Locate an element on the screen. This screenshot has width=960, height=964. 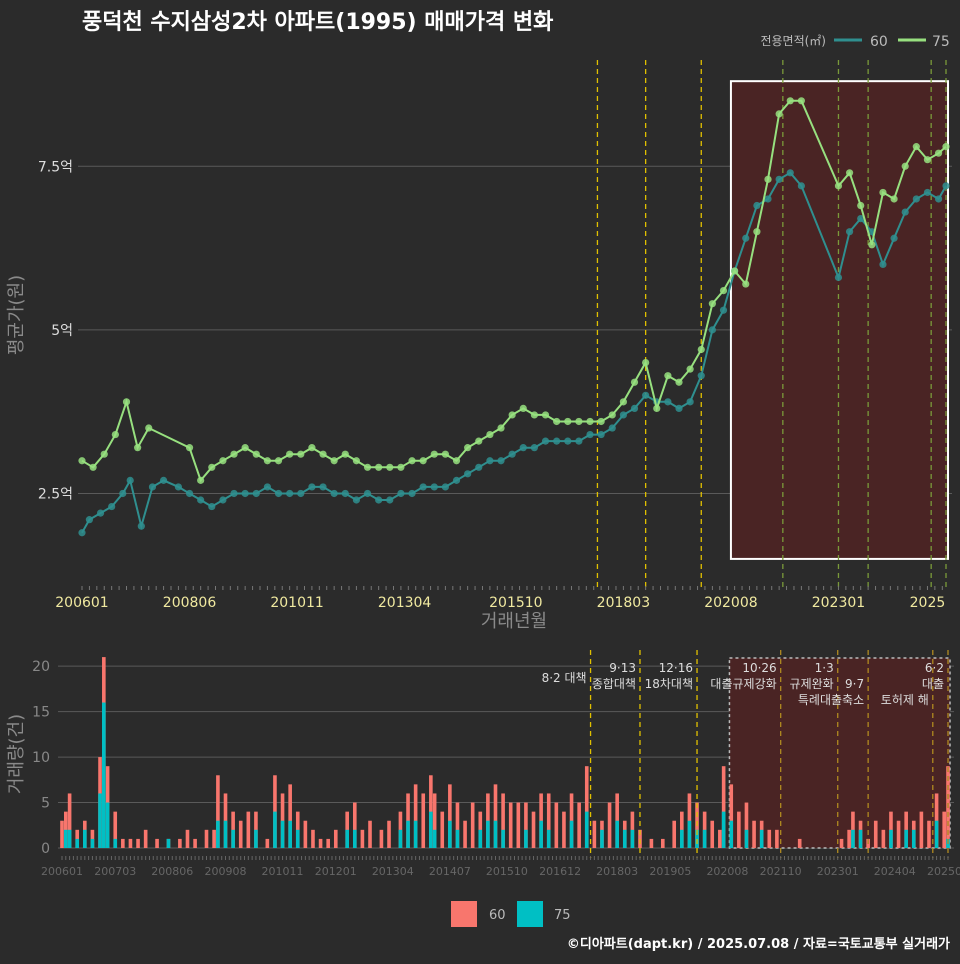
policy-annotation: 특례대출축소 is located at coordinates (831, 700).